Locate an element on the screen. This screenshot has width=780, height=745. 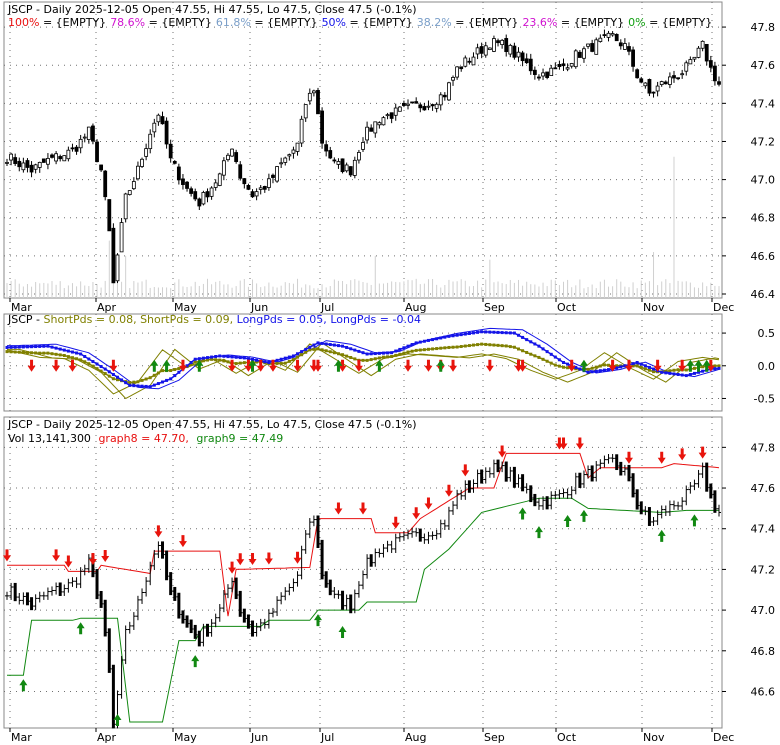
price-x-label: May is located at coordinates (185, 307).